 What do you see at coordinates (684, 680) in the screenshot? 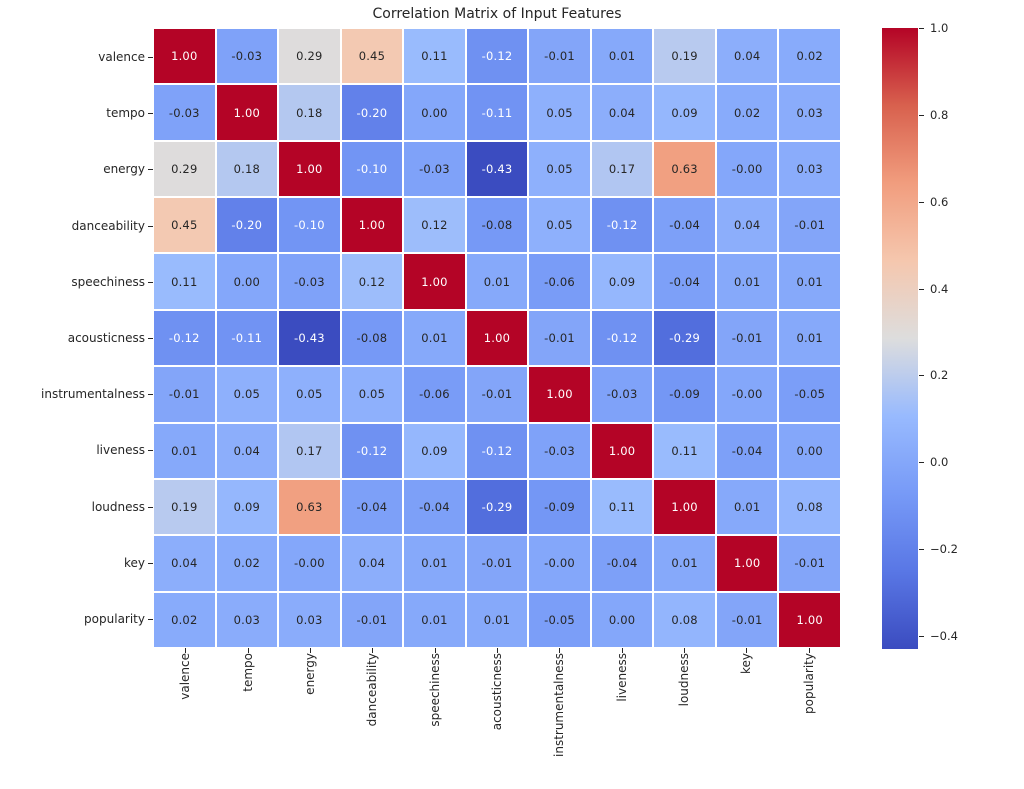
I see `x-tick-label-loudness: loudness` at bounding box center [684, 680].